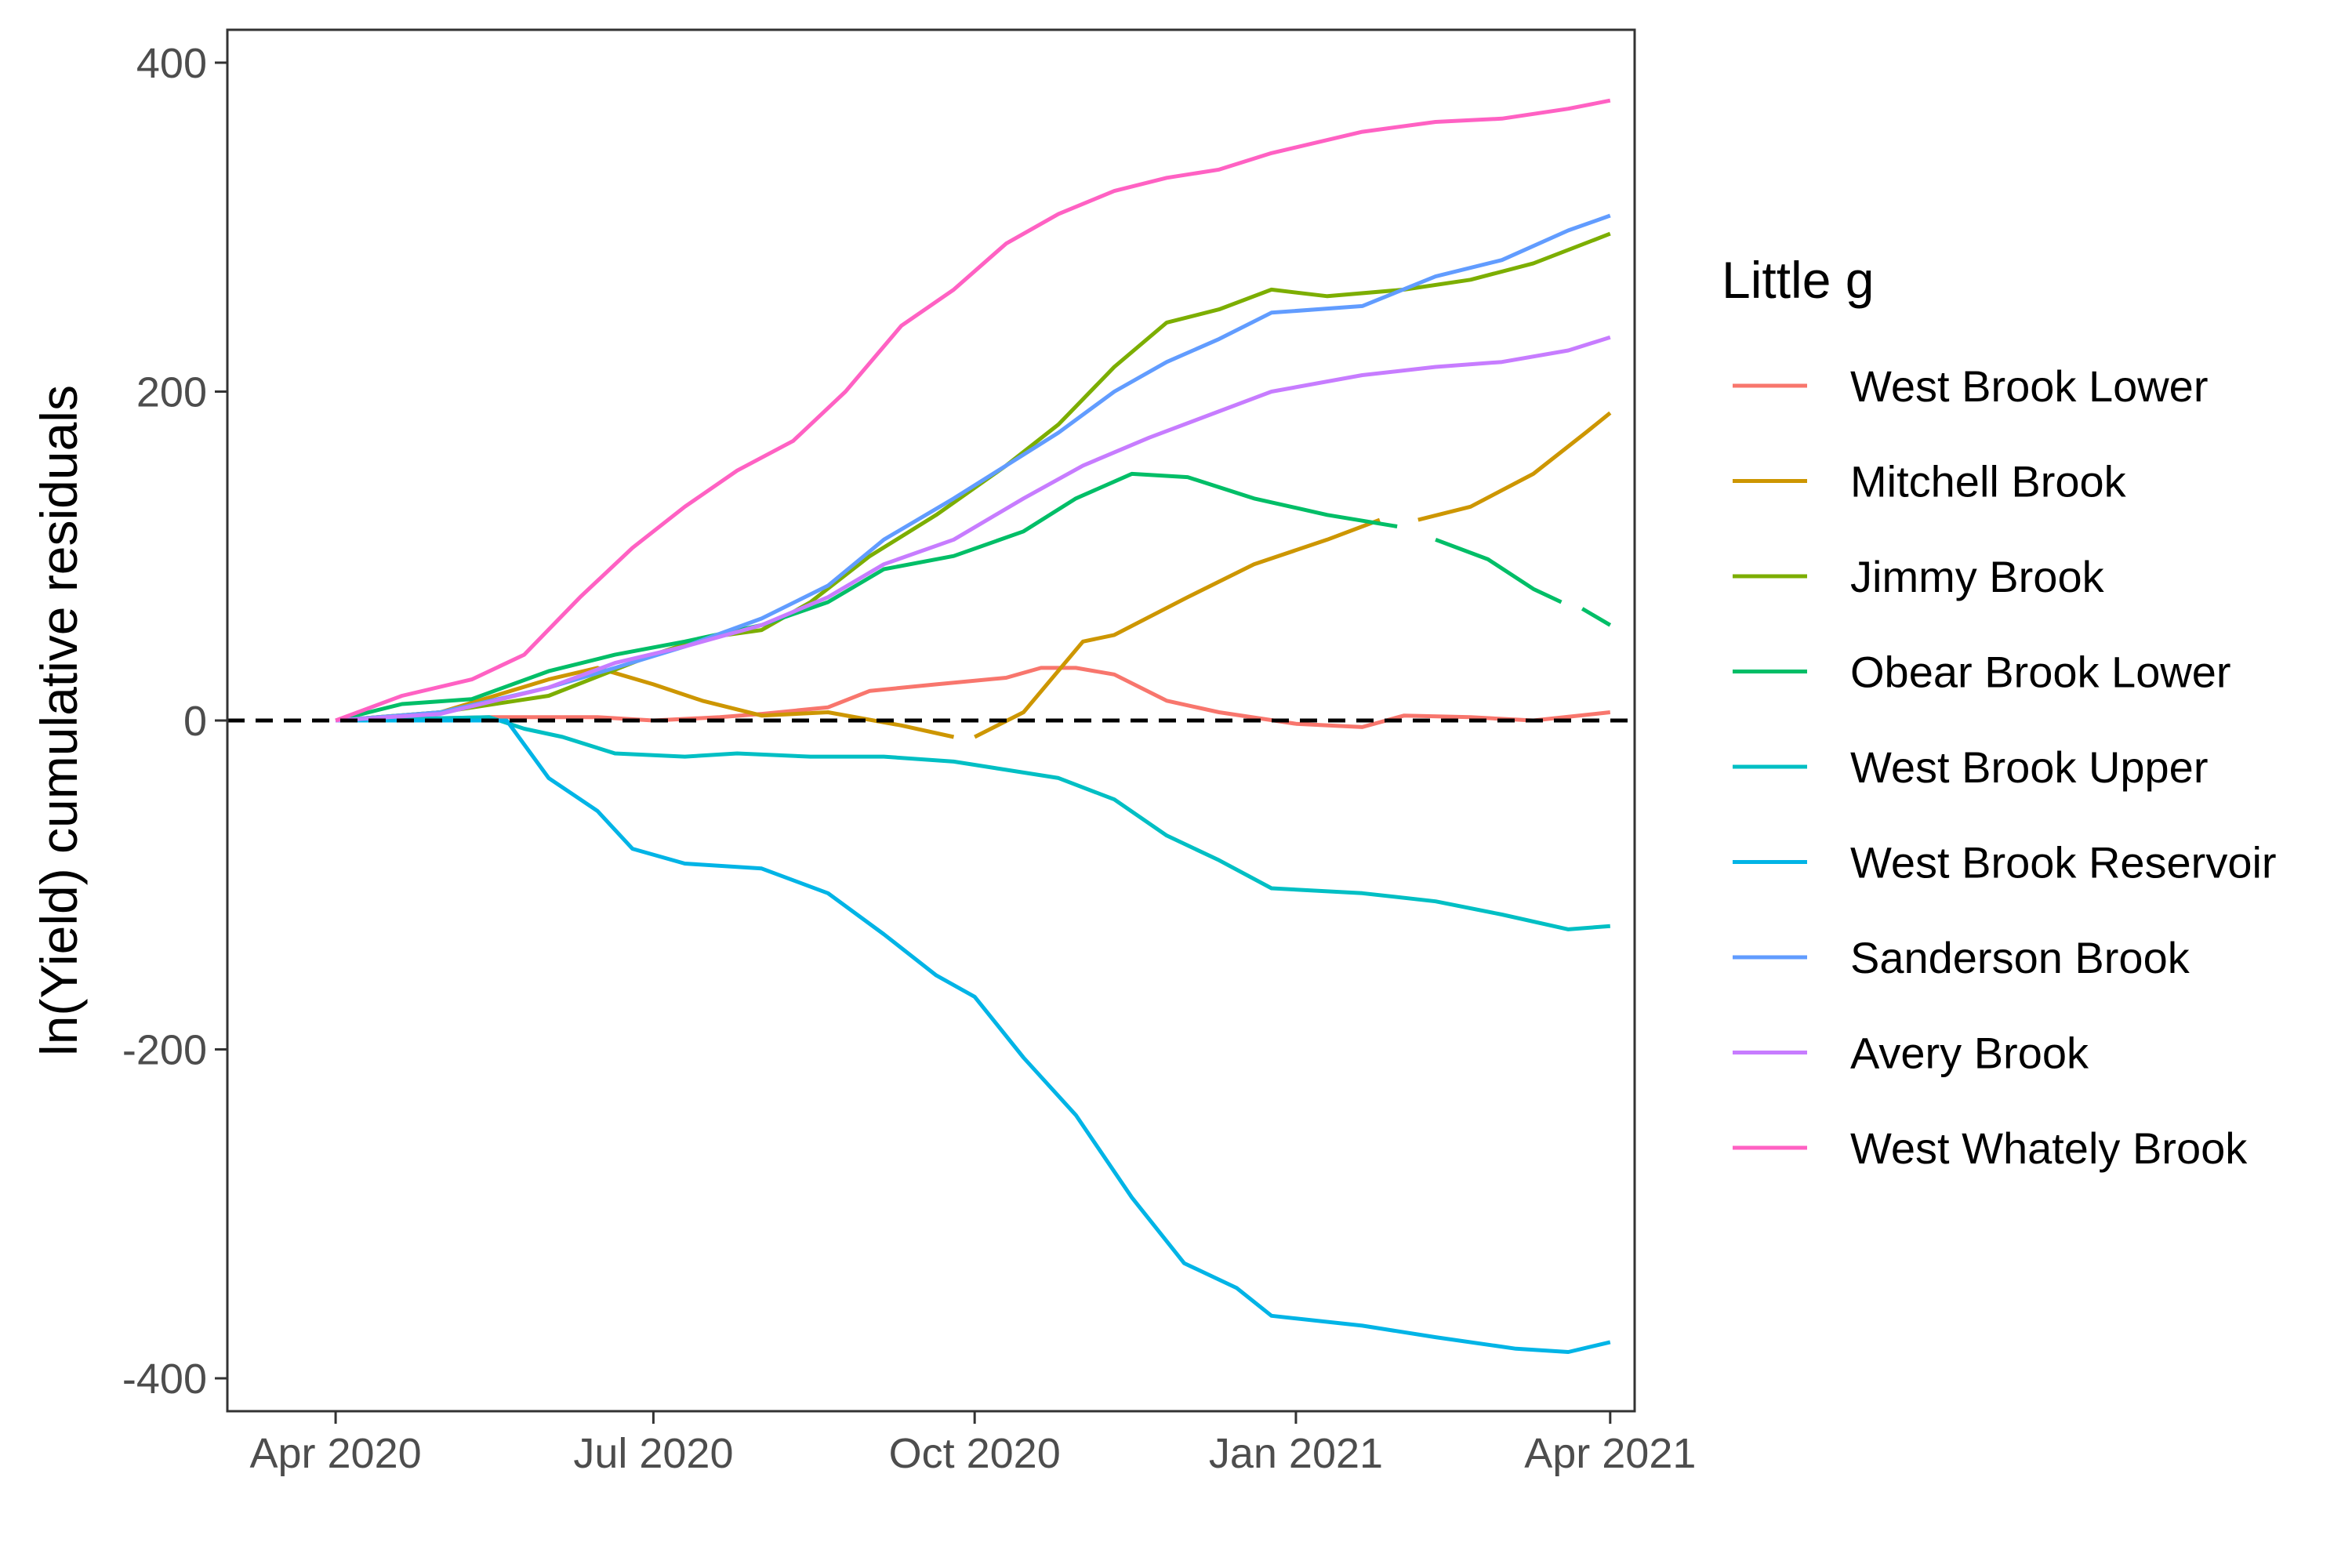 The image size is (2352, 1568). Describe the element at coordinates (1296, 1453) in the screenshot. I see `x-tick-label-3: Jan 2021` at that location.